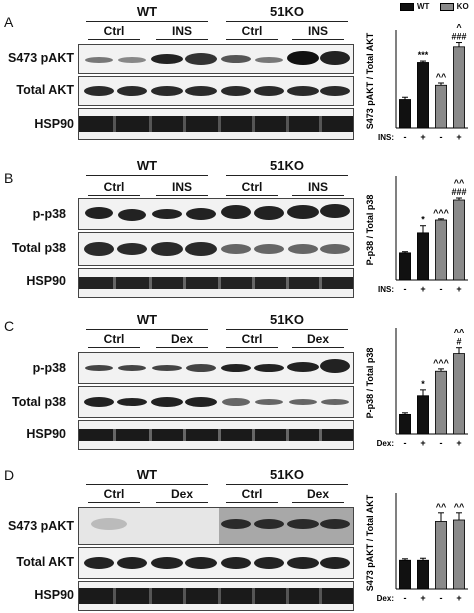  What do you see at coordinates (416, 548) in the screenshot?
I see `bar-chart: S473 pAKT / Total AKT - + ^^ - ^^ + Dex:` at bounding box center [416, 548].